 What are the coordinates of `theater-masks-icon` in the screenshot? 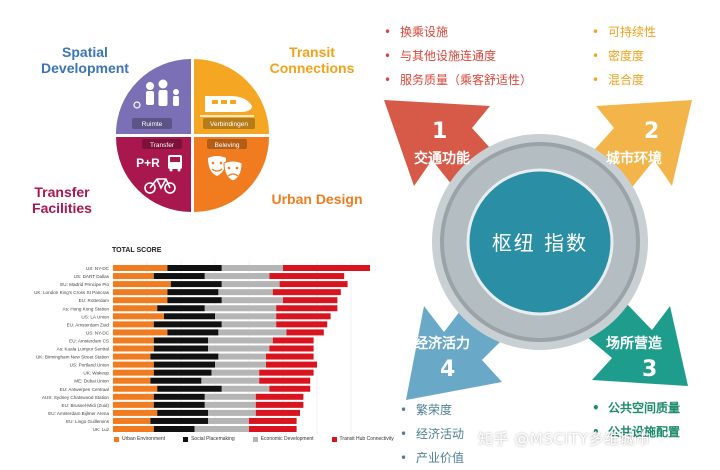 It's located at (225, 169).